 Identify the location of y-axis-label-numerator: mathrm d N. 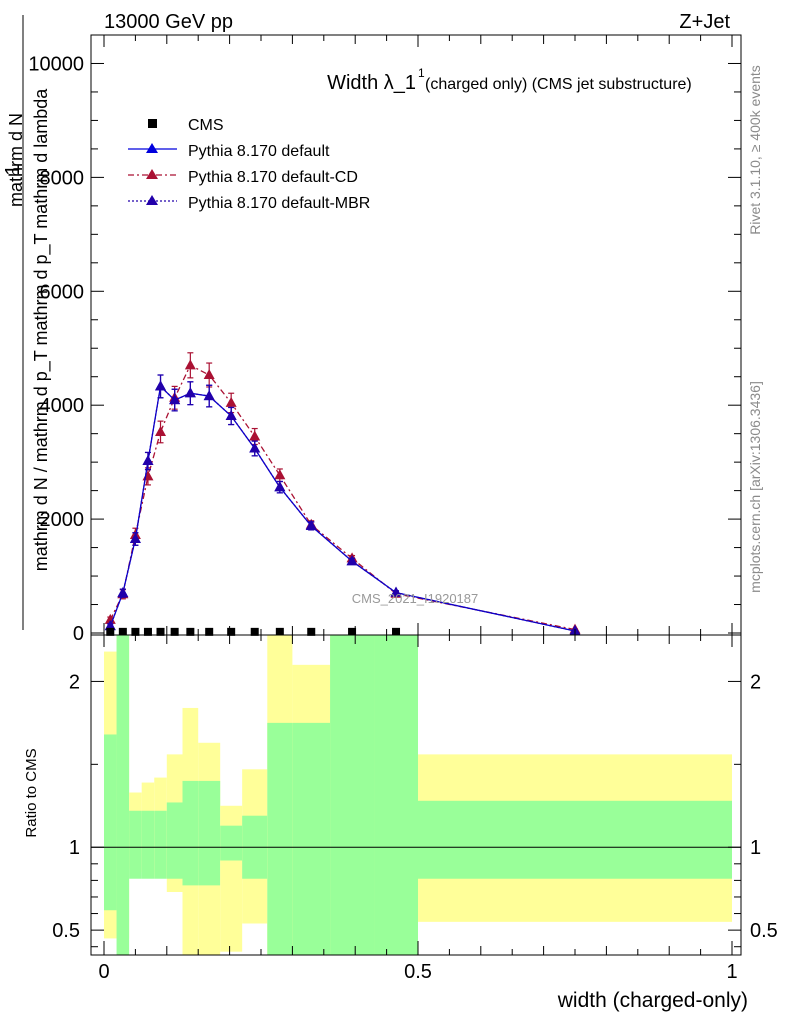
(16, 160).